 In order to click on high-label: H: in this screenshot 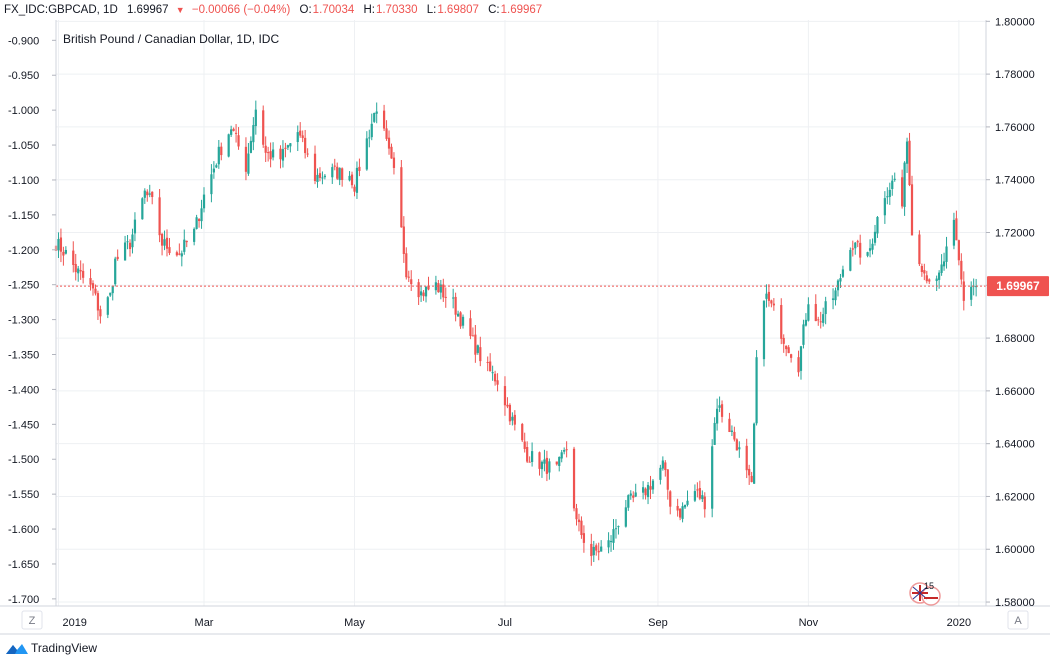, I will do `click(369, 10)`.